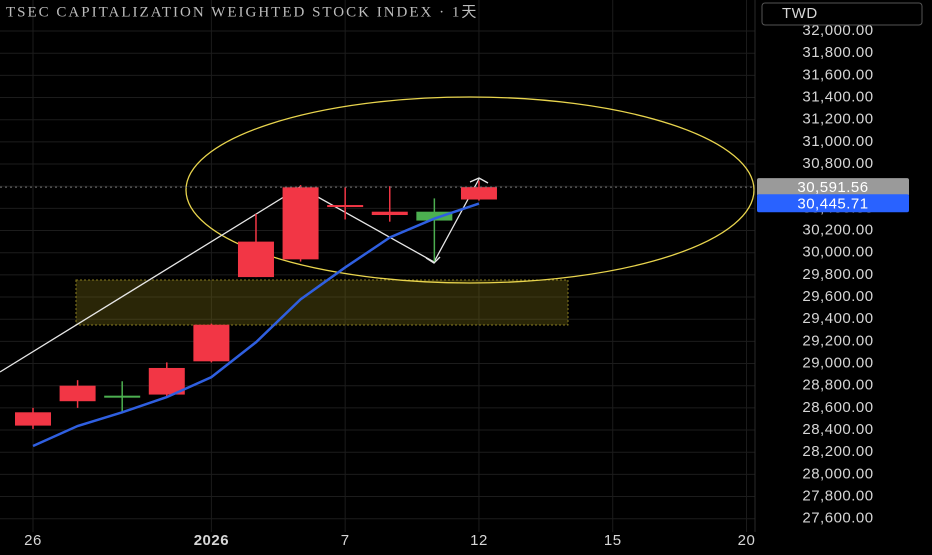 This screenshot has height=555, width=932. Describe the element at coordinates (747, 540) in the screenshot. I see `x-tick-label: 20` at that location.